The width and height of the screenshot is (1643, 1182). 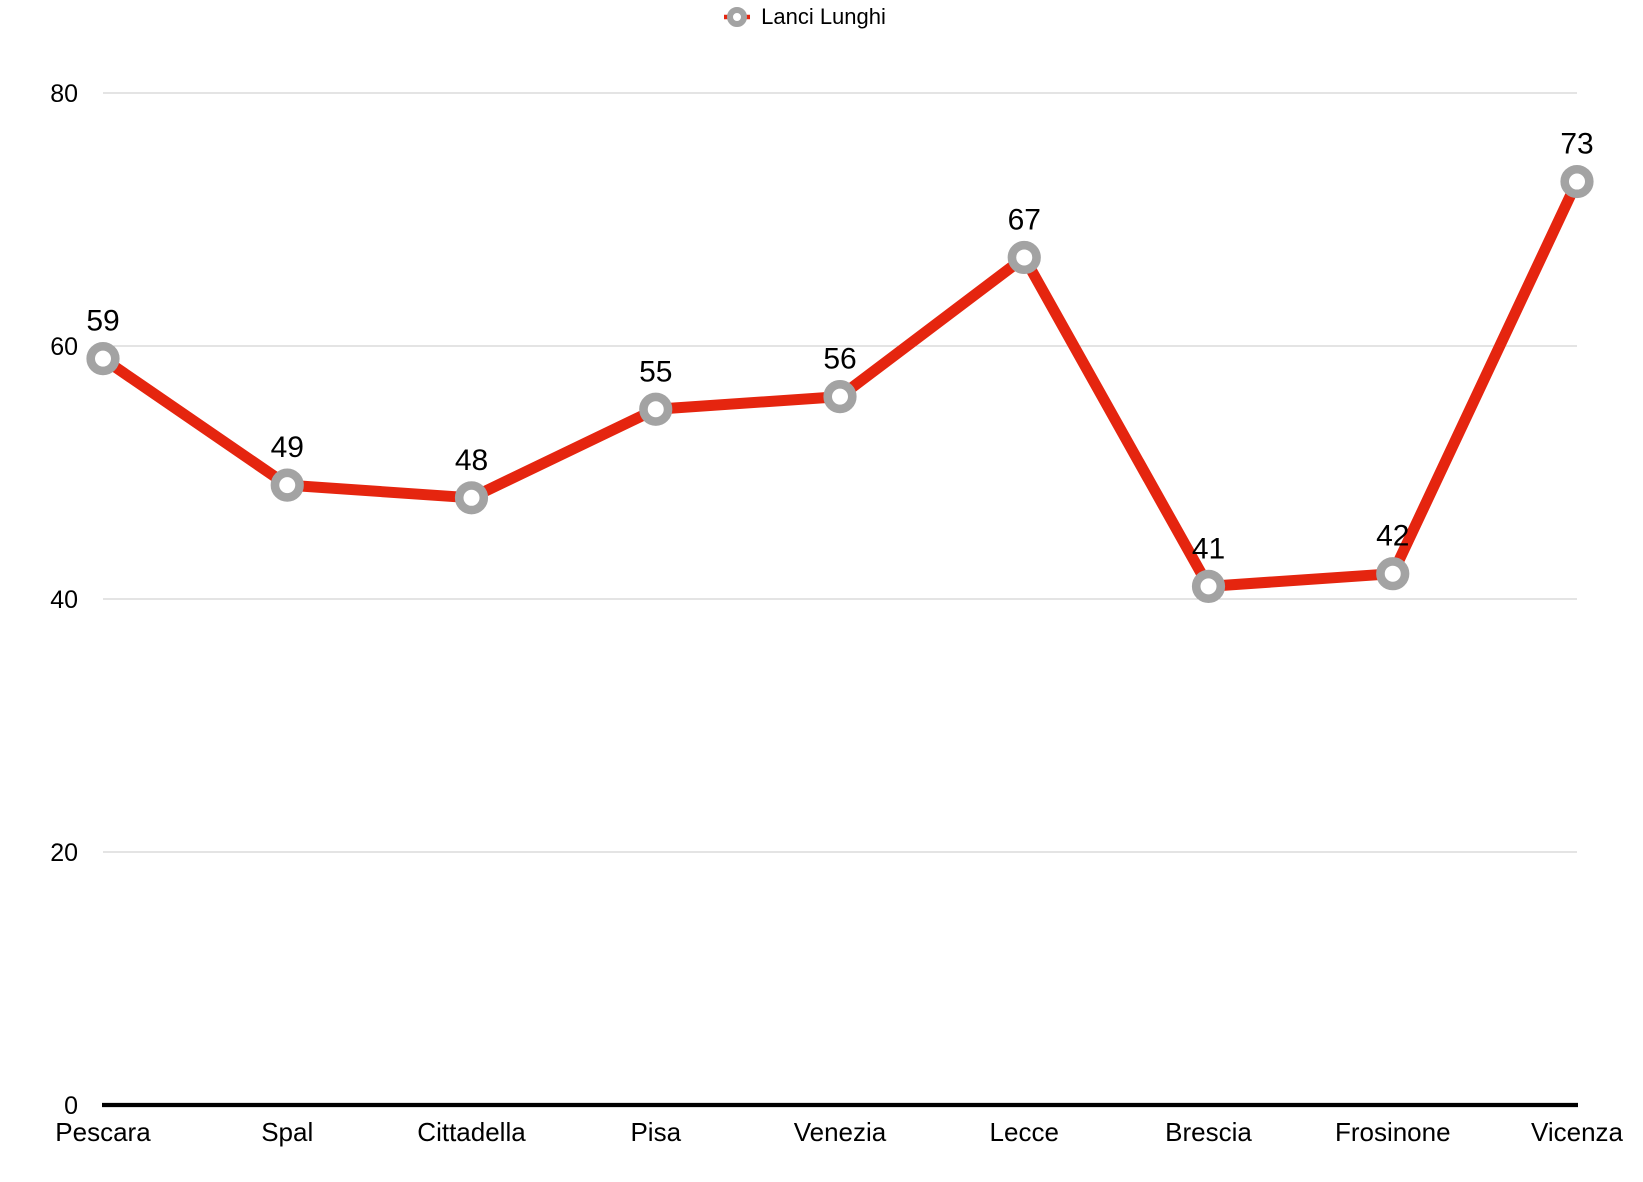 I want to click on chart-legend: Lanci Lunghi, so click(x=821, y=17).